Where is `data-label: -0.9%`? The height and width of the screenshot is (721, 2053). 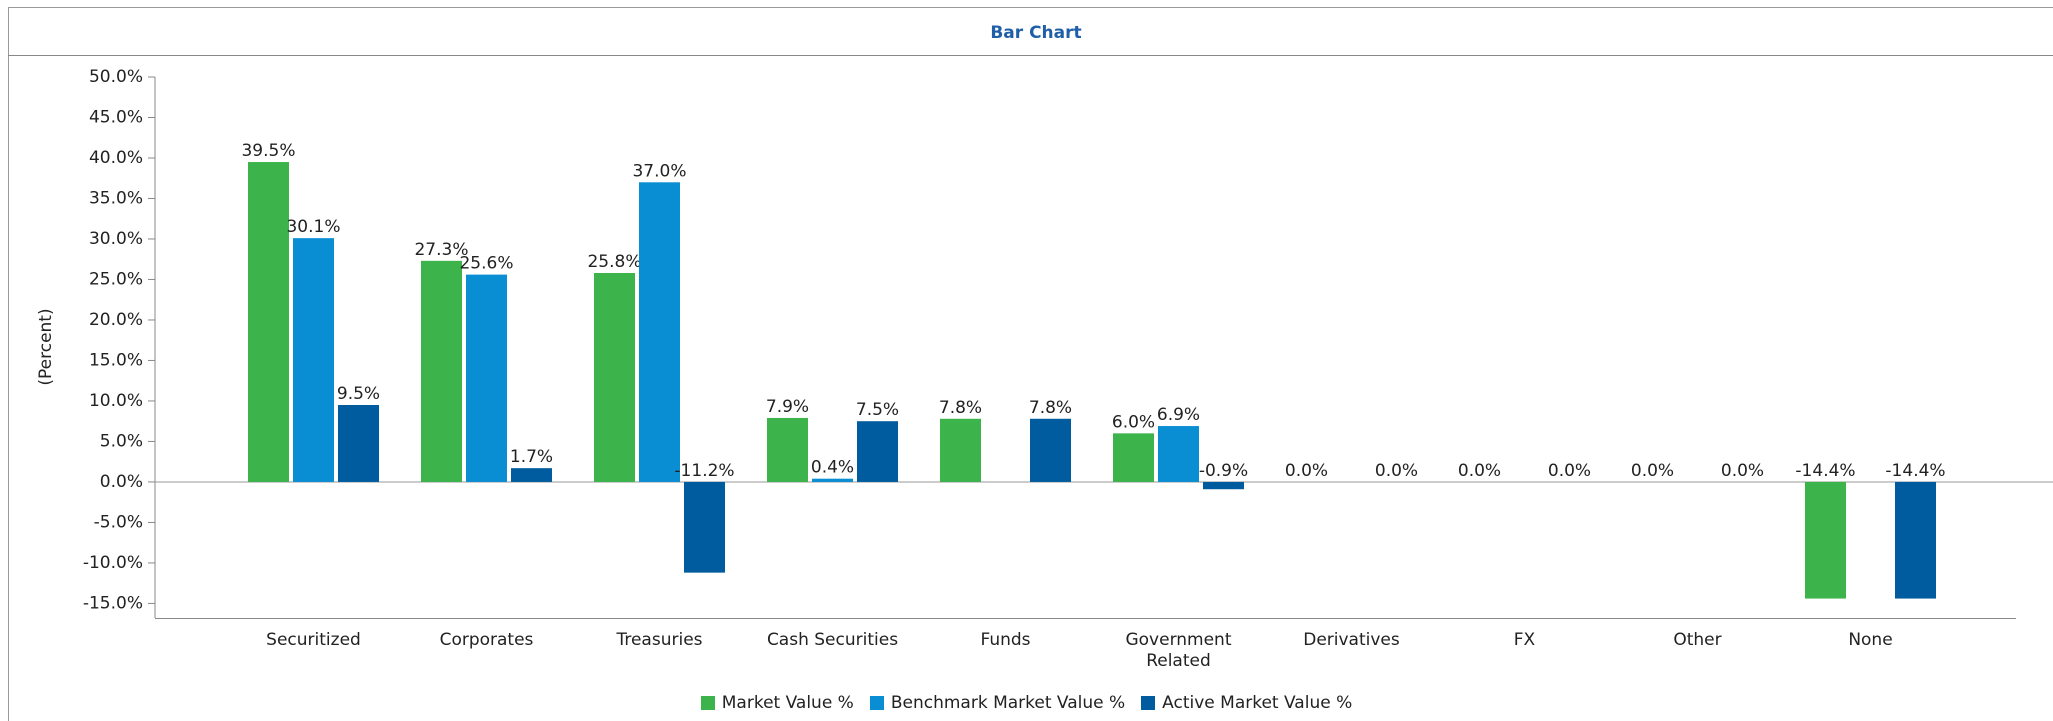 data-label: -0.9% is located at coordinates (1223, 471).